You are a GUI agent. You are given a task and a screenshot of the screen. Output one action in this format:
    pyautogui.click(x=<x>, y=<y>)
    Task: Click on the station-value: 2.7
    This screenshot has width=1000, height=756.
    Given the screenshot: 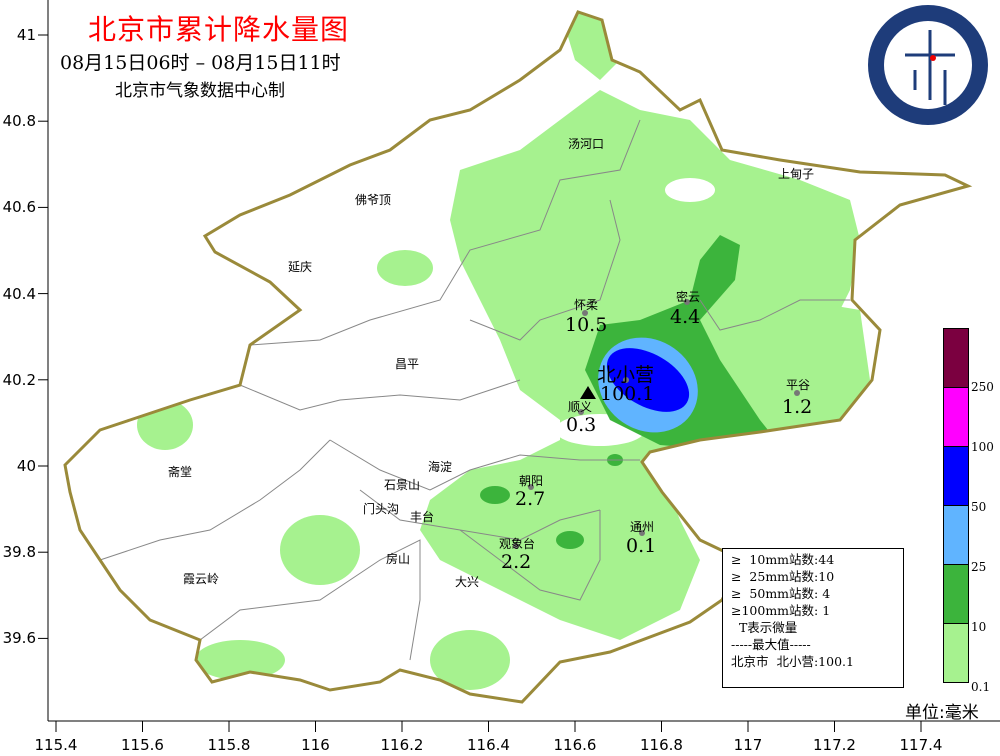 What is the action you would take?
    pyautogui.click(x=530, y=499)
    